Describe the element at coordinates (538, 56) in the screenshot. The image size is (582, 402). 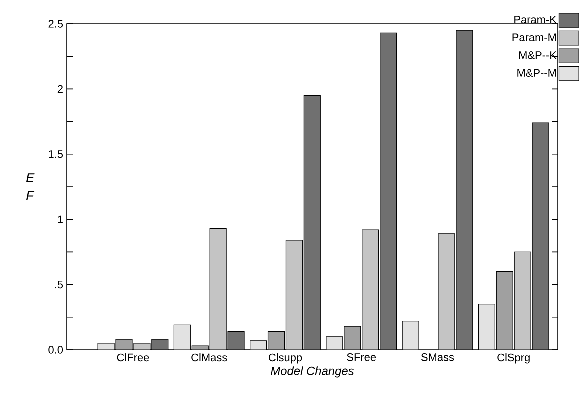
I see `legend-label: M&P--K` at that location.